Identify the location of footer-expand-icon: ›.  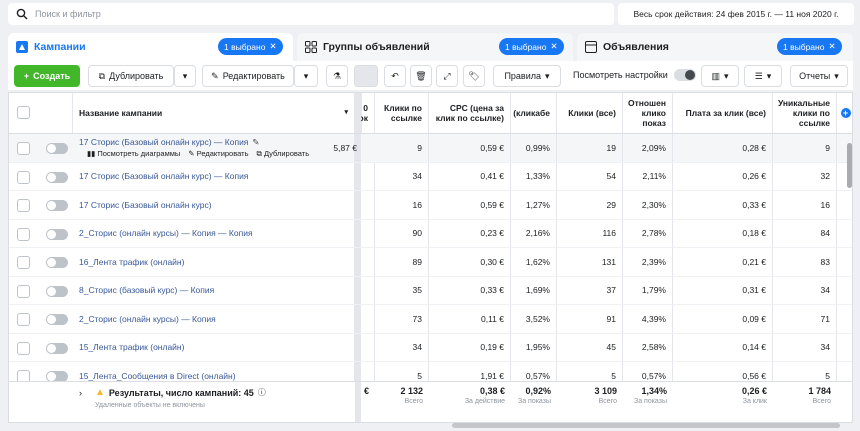
(80, 393).